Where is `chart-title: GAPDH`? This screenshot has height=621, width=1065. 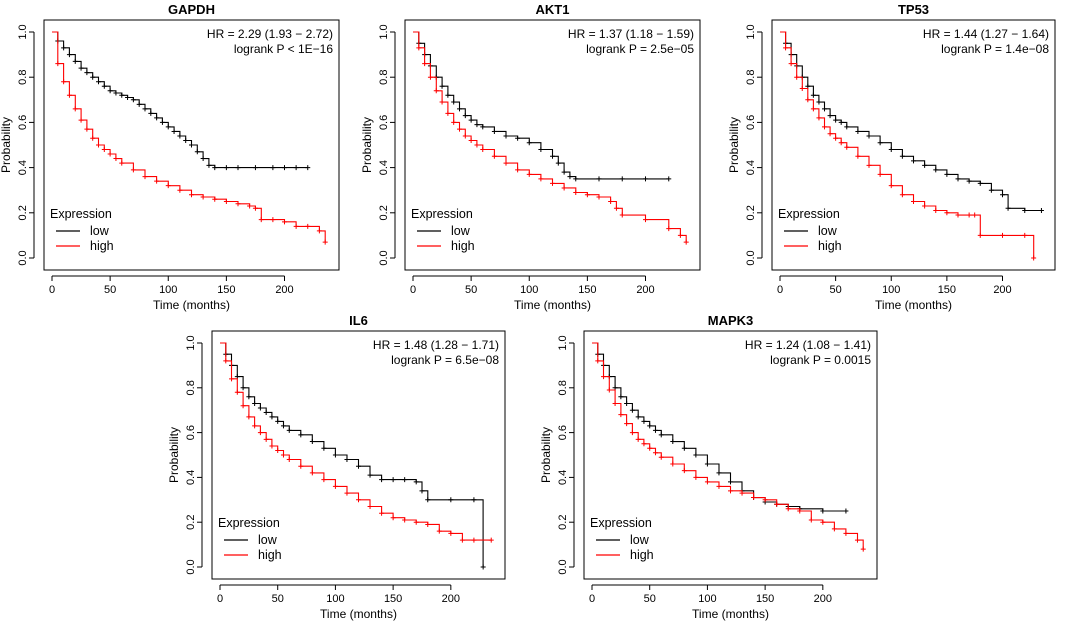
chart-title: GAPDH is located at coordinates (191, 9).